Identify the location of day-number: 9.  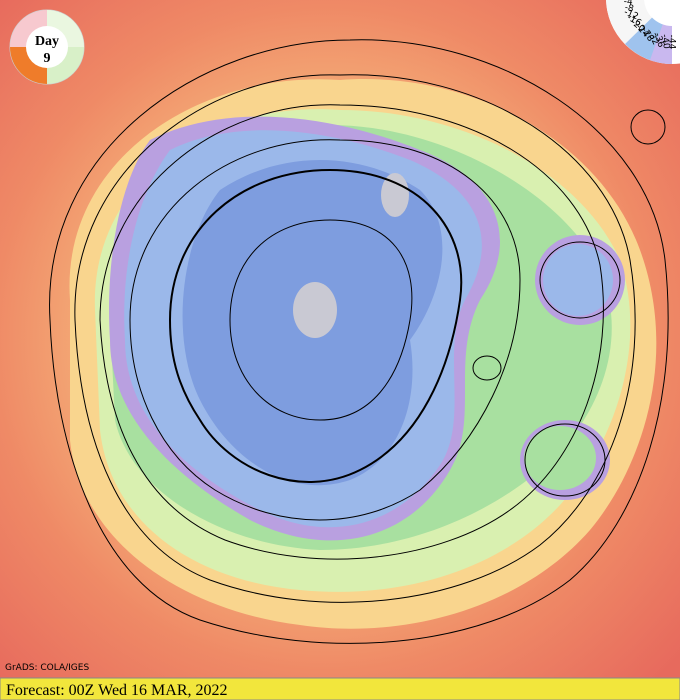
(47, 58).